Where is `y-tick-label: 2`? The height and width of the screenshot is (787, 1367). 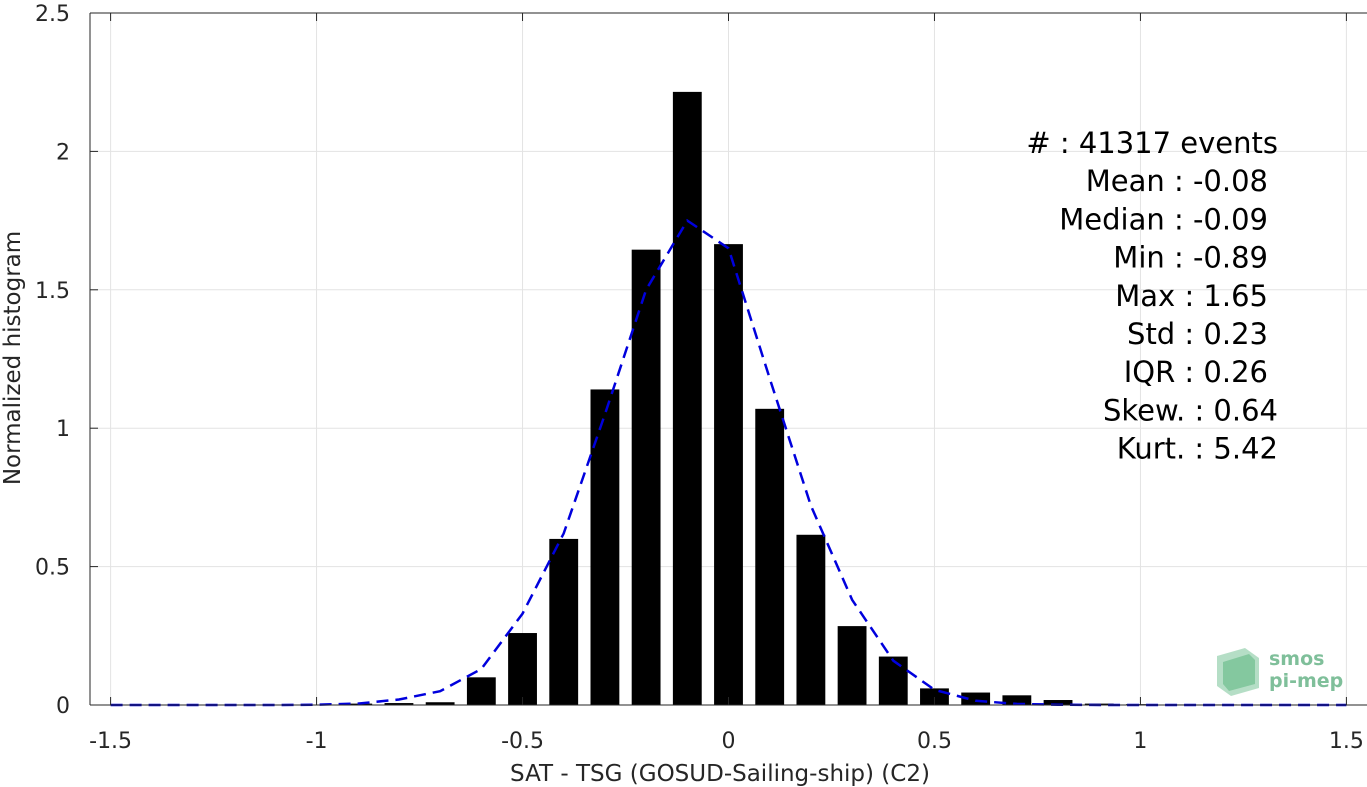 y-tick-label: 2 is located at coordinates (63, 152).